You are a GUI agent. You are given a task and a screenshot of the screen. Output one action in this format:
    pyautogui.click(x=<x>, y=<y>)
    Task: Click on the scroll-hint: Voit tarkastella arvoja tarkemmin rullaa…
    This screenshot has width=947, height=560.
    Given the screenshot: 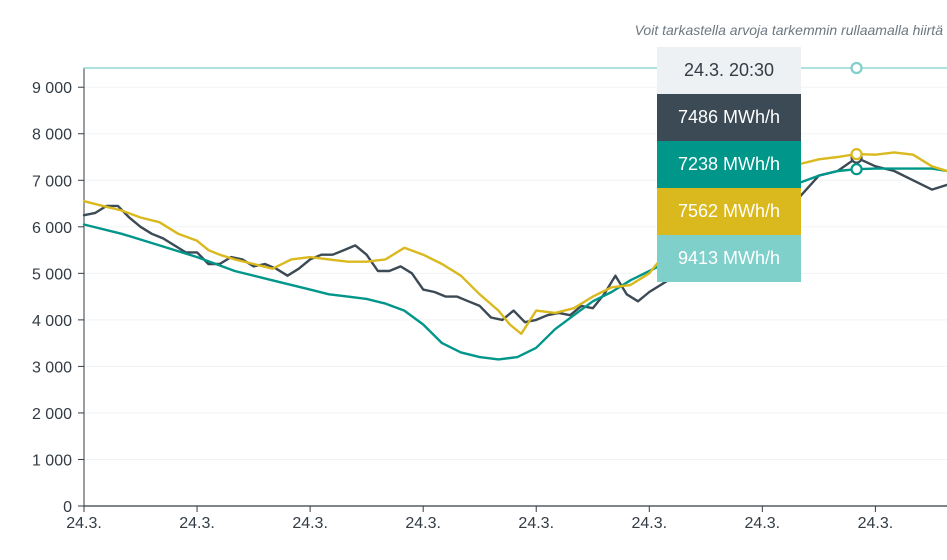 What is the action you would take?
    pyautogui.click(x=788, y=30)
    